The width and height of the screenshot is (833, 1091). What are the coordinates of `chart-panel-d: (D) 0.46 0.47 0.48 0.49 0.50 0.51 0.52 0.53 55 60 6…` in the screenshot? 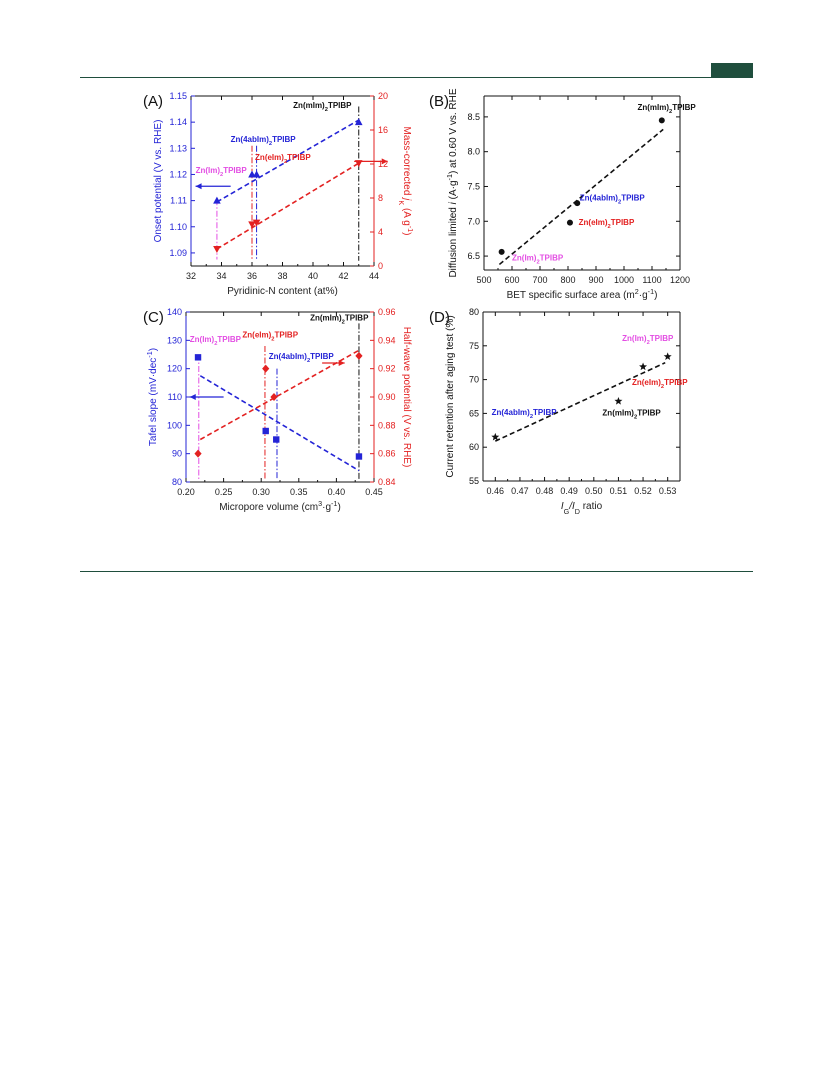 It's located at (558, 411).